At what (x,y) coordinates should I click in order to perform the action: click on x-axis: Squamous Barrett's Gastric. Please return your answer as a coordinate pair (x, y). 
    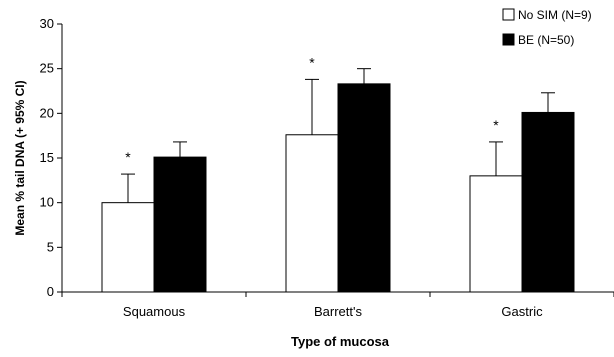
    Looking at the image, I should click on (337, 305).